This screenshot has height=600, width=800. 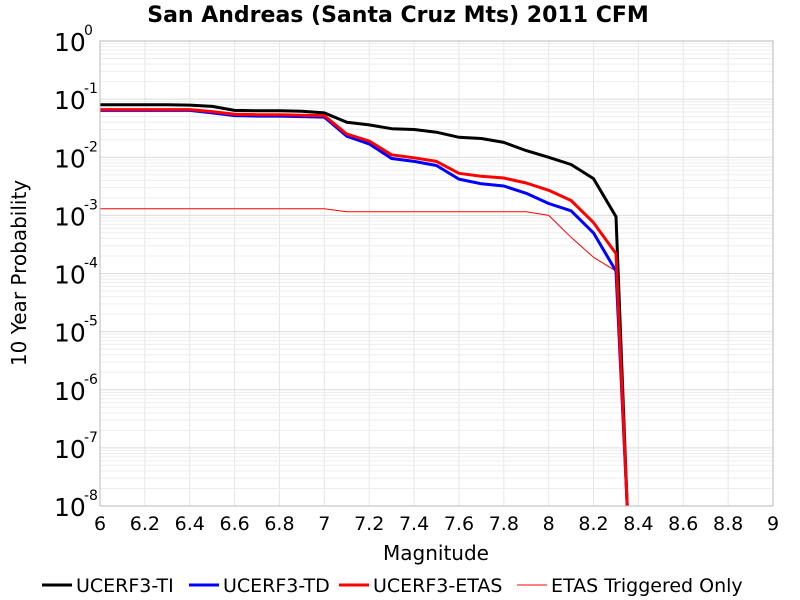 I want to click on y-tick-label: 10⁻⁵, so click(x=76, y=331).